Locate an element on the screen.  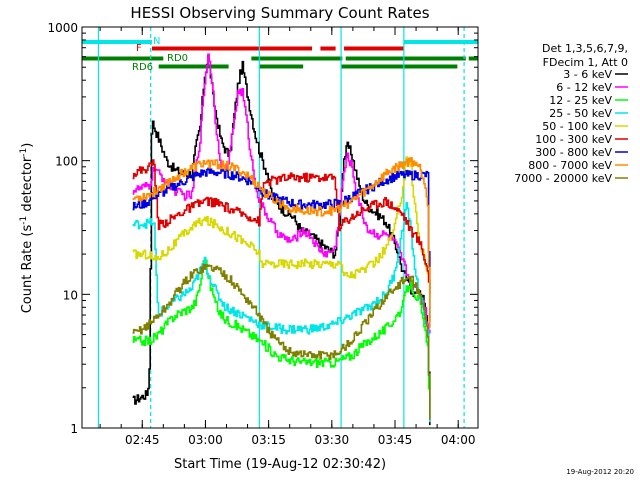
legend-entry-label: 3 - 6 keV is located at coordinates (587, 74).